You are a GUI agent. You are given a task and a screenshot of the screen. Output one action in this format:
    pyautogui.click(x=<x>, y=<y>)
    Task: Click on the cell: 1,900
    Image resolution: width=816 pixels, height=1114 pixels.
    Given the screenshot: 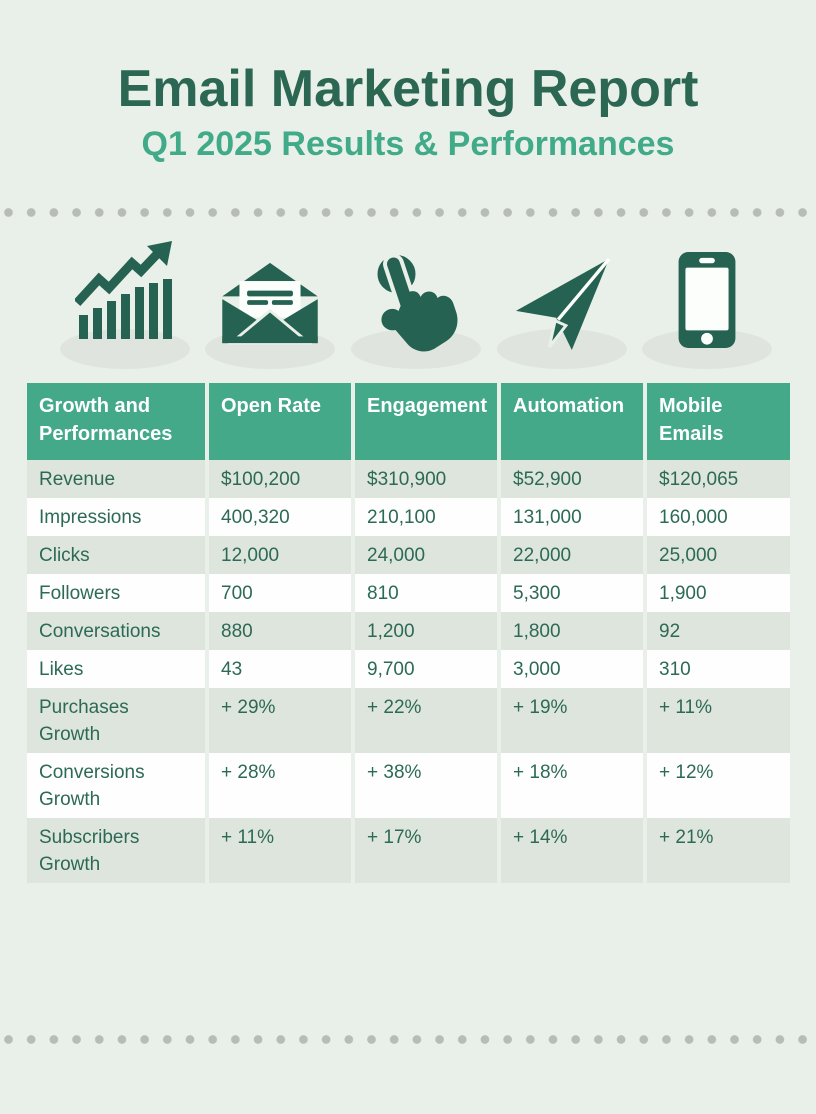 What is the action you would take?
    pyautogui.click(x=718, y=593)
    